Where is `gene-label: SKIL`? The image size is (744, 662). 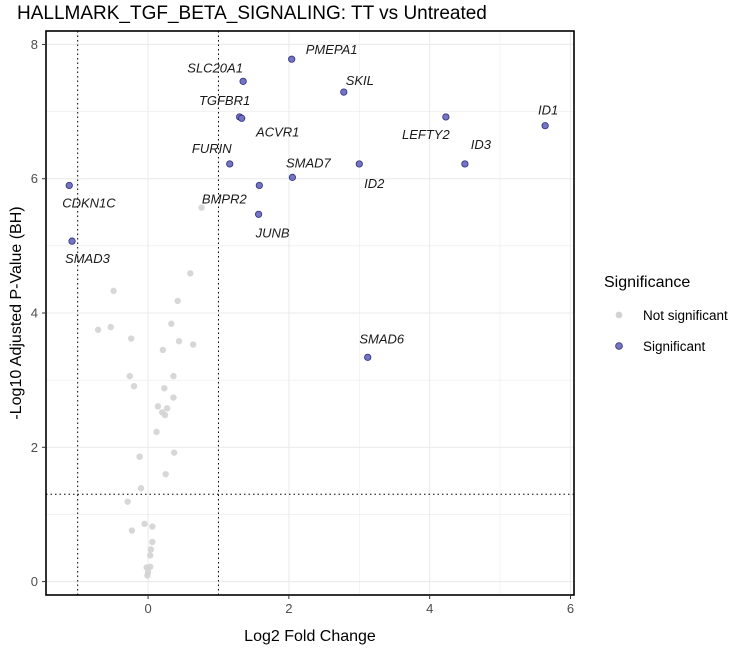 gene-label: SKIL is located at coordinates (360, 80).